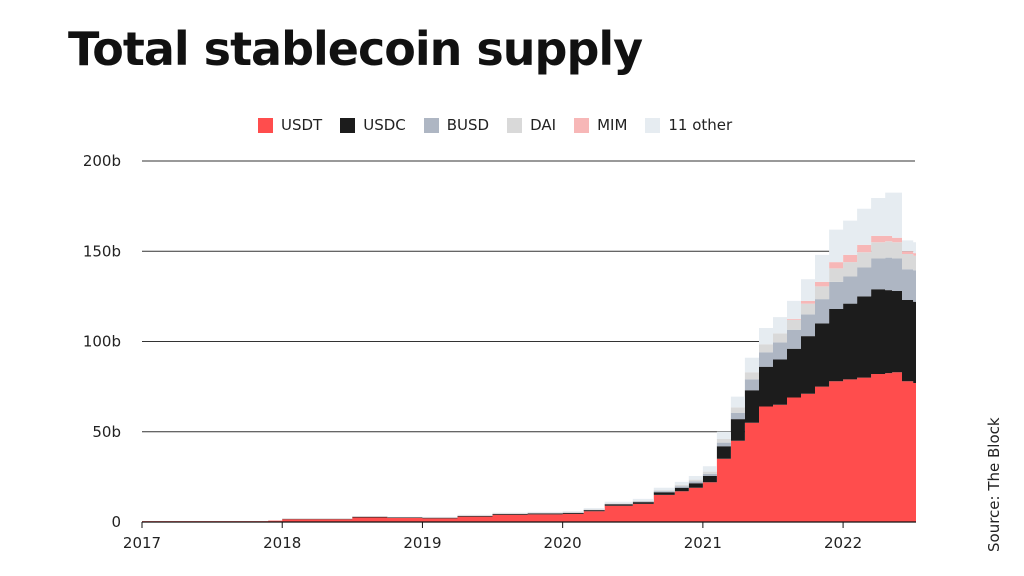 The image size is (1024, 576). What do you see at coordinates (843, 543) in the screenshot?
I see `x-tick-label: 2022` at bounding box center [843, 543].